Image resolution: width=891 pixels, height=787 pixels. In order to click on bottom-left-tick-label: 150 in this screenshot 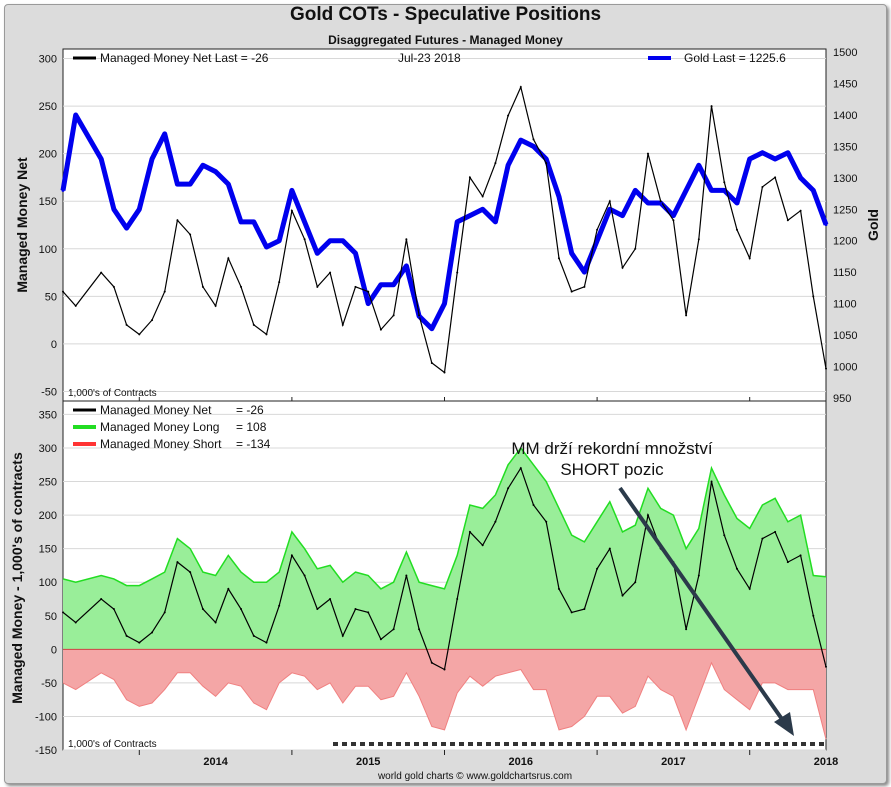, I will do `click(48, 550)`.